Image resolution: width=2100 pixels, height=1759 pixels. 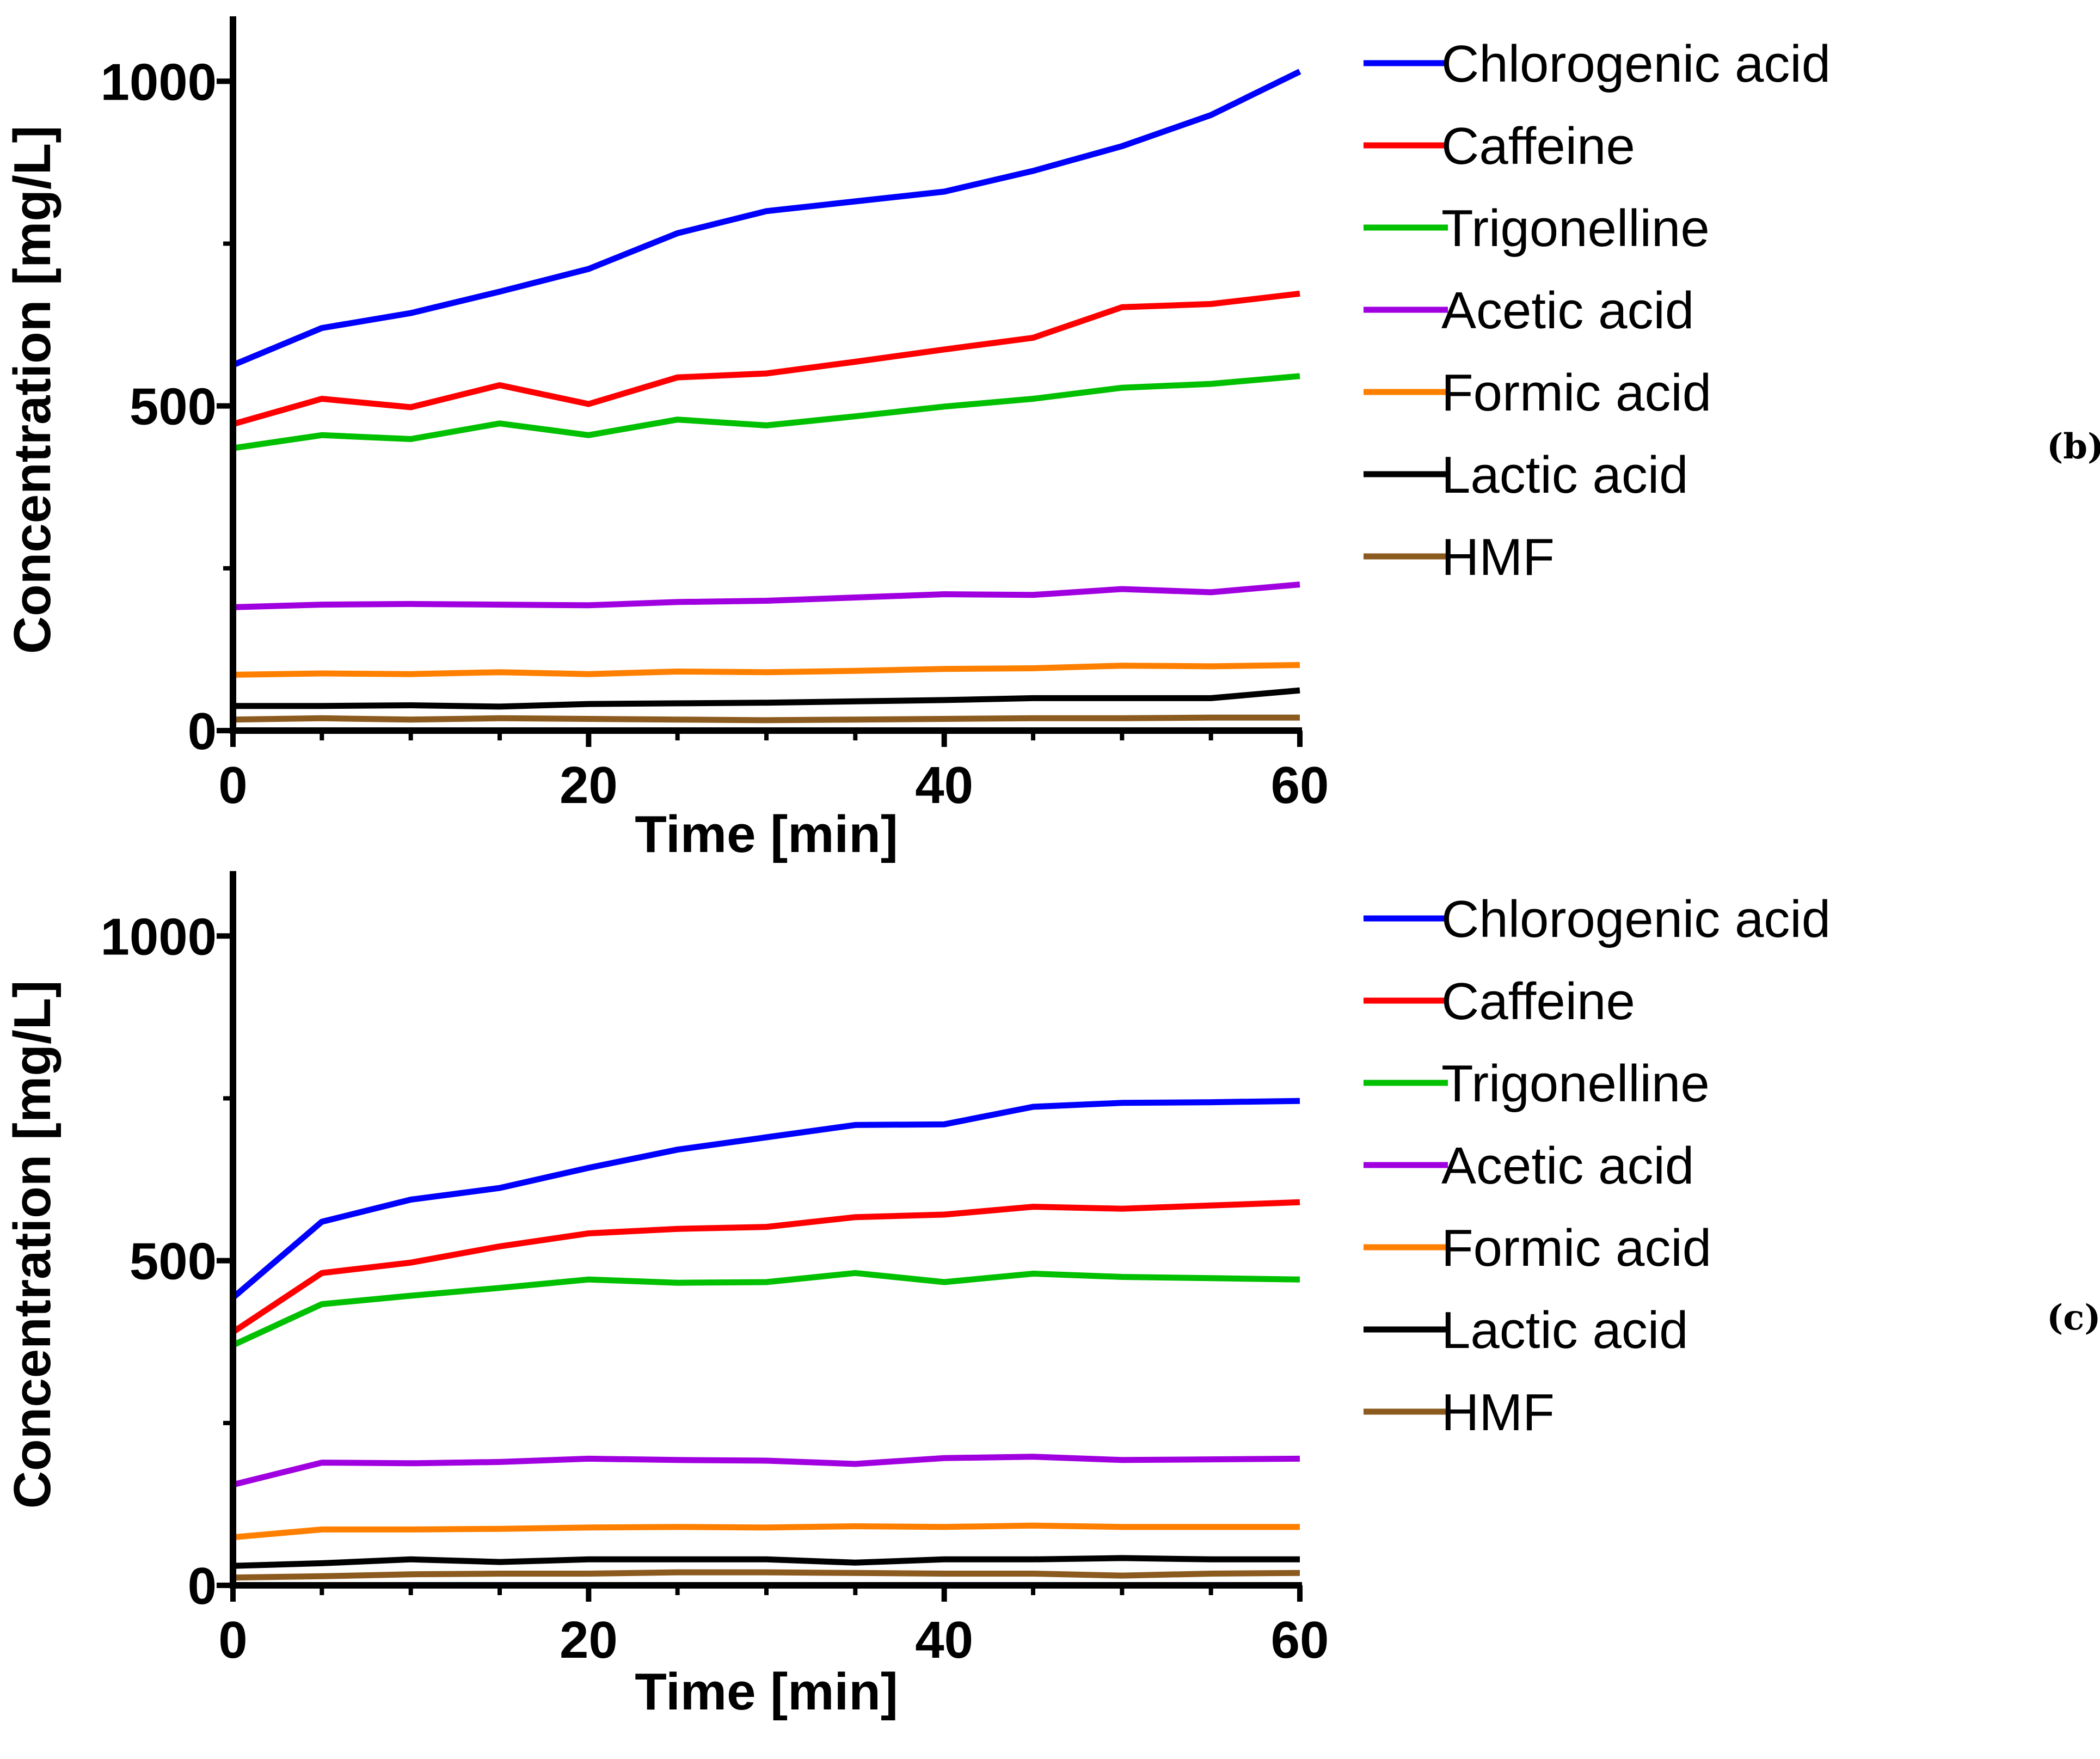 I want to click on panel-label: (c), so click(x=2073, y=1317).